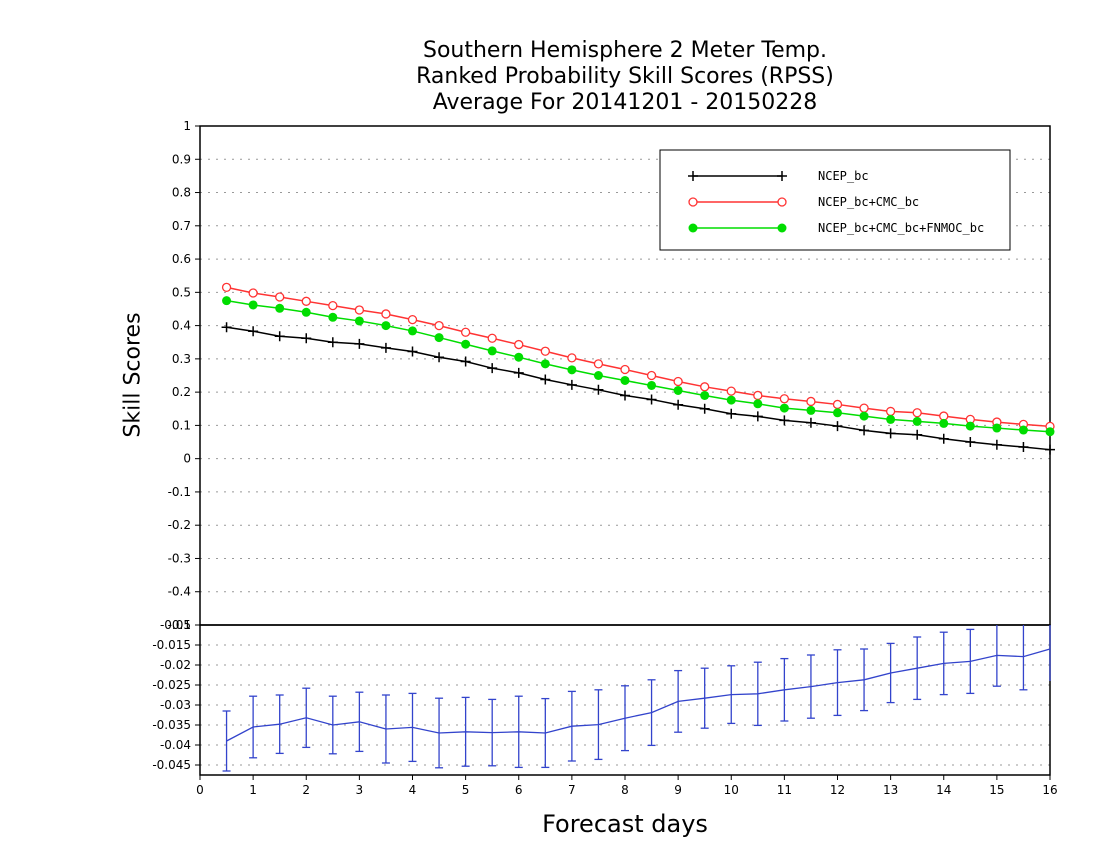  Describe the element at coordinates (360, 790) in the screenshot. I see `x-tick-label: 3` at that location.